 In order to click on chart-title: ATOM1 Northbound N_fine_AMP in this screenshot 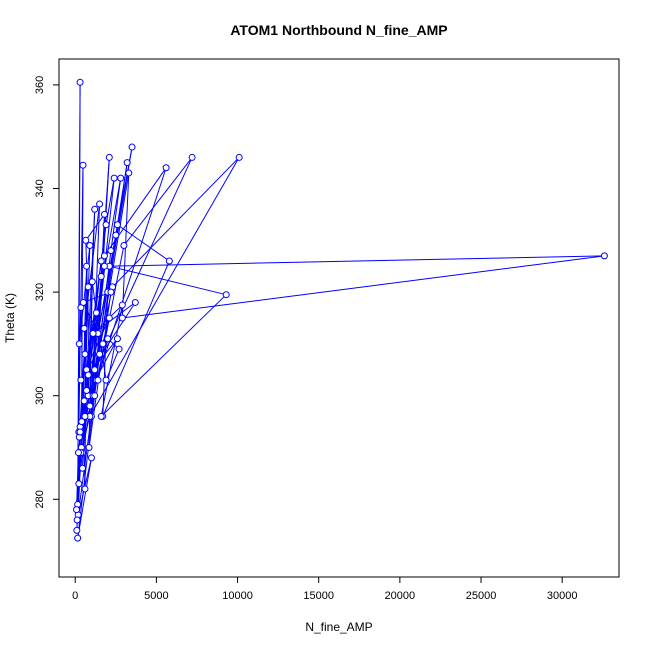, I will do `click(338, 30)`.